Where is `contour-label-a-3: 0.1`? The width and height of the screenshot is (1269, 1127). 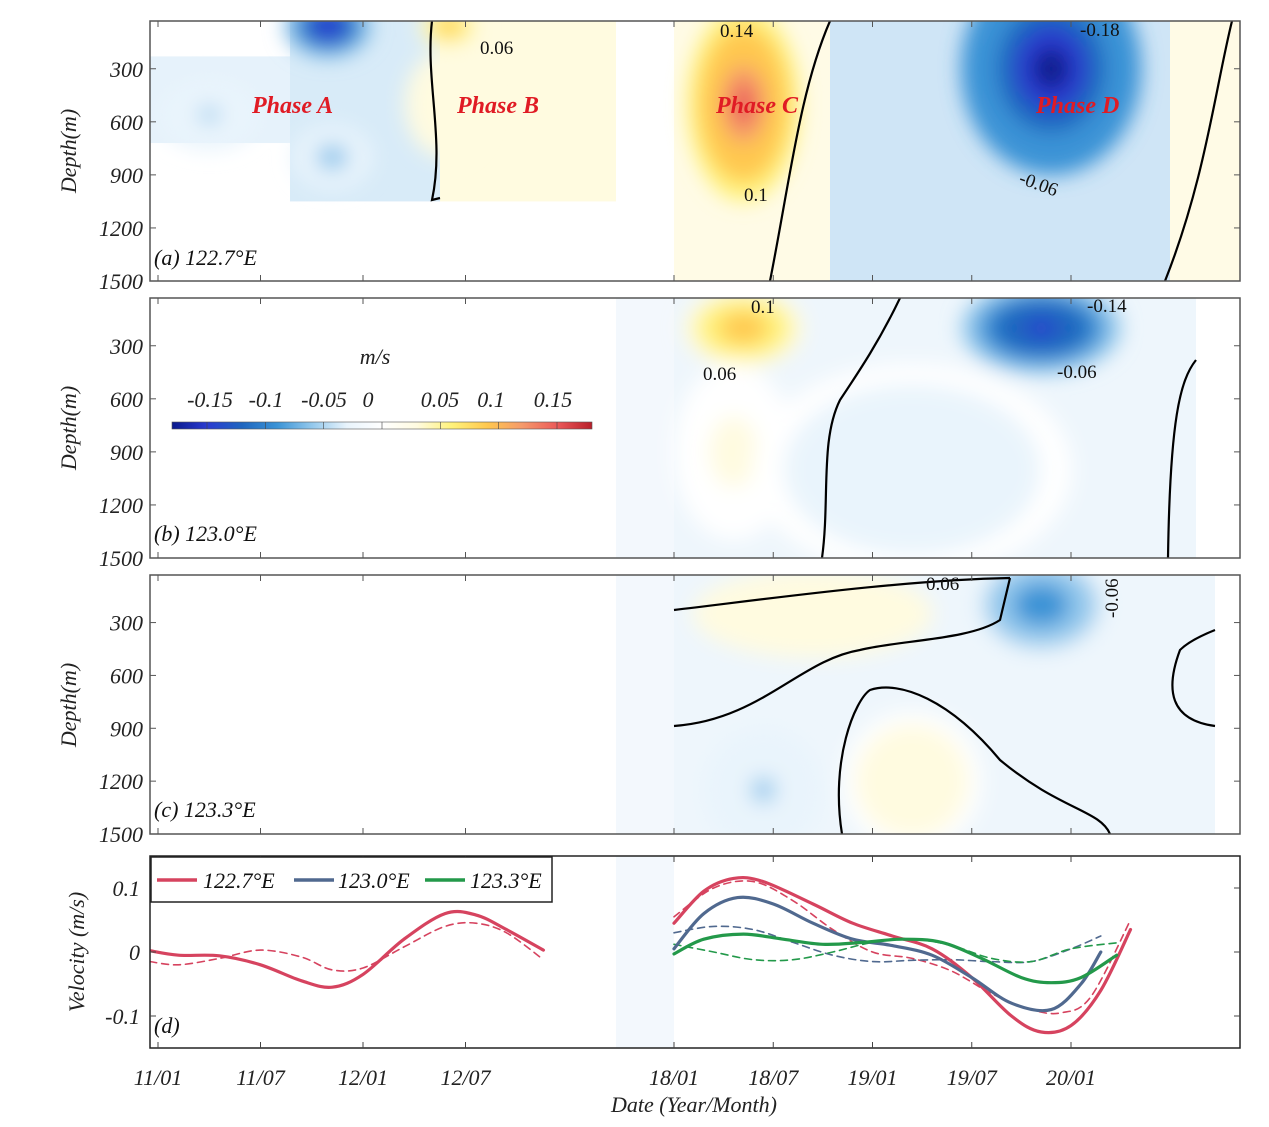 contour-label-a-3: 0.1 is located at coordinates (756, 195).